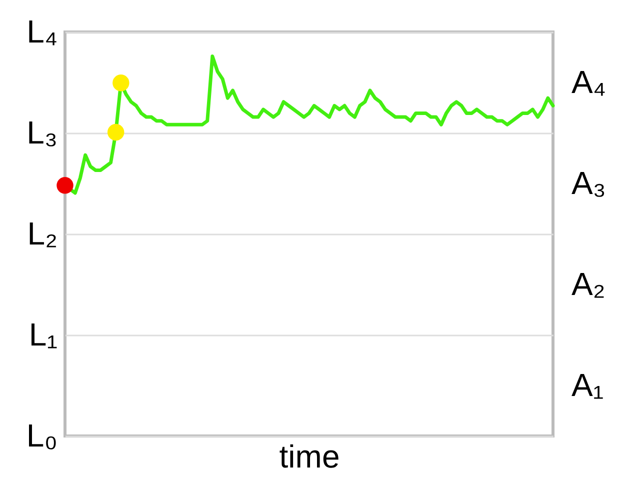 Image resolution: width=623 pixels, height=494 pixels. Describe the element at coordinates (588, 385) in the screenshot. I see `text: A₁` at that location.